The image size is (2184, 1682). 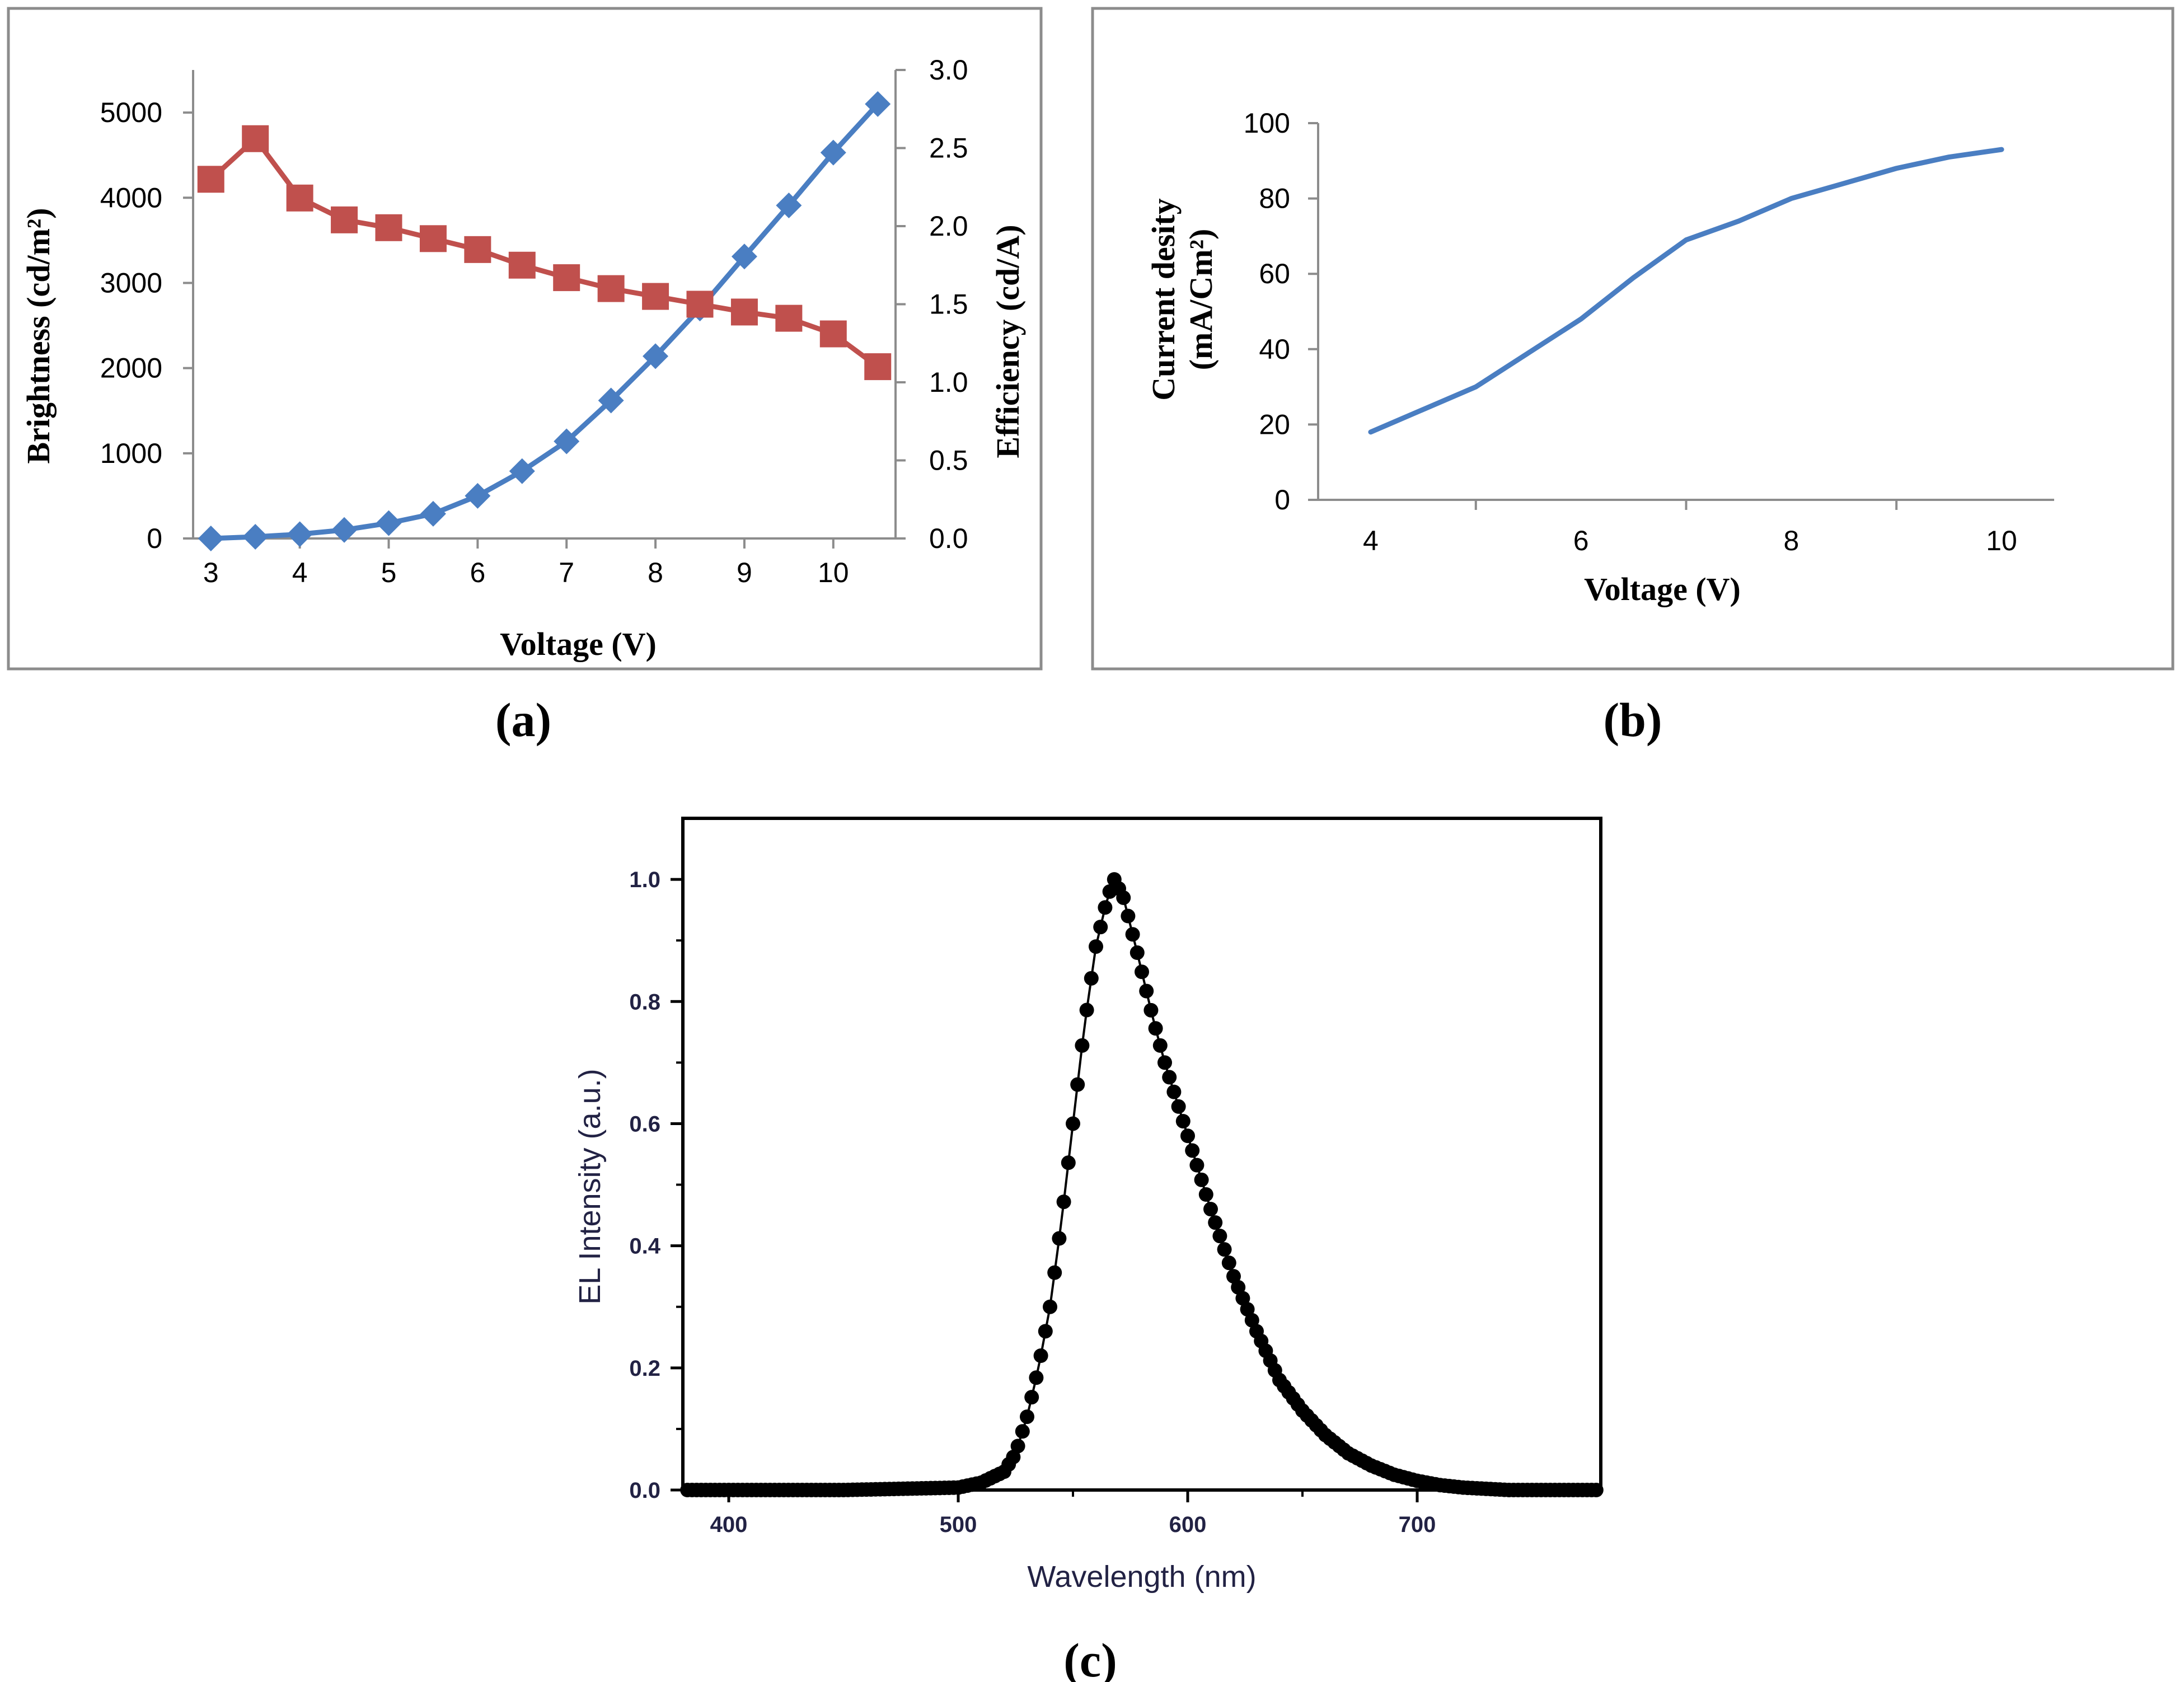 I want to click on panel-a-series-1-line, so click(x=545, y=321).